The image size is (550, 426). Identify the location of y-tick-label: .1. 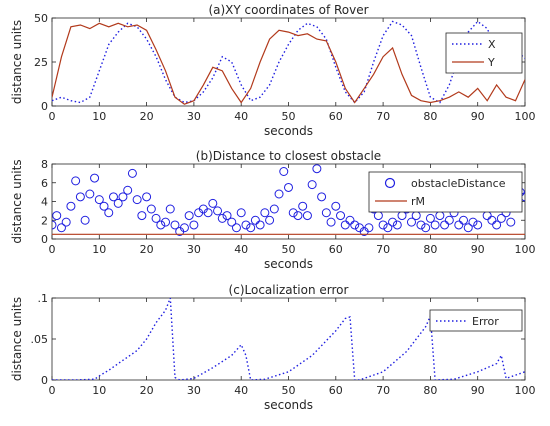
(43, 298).